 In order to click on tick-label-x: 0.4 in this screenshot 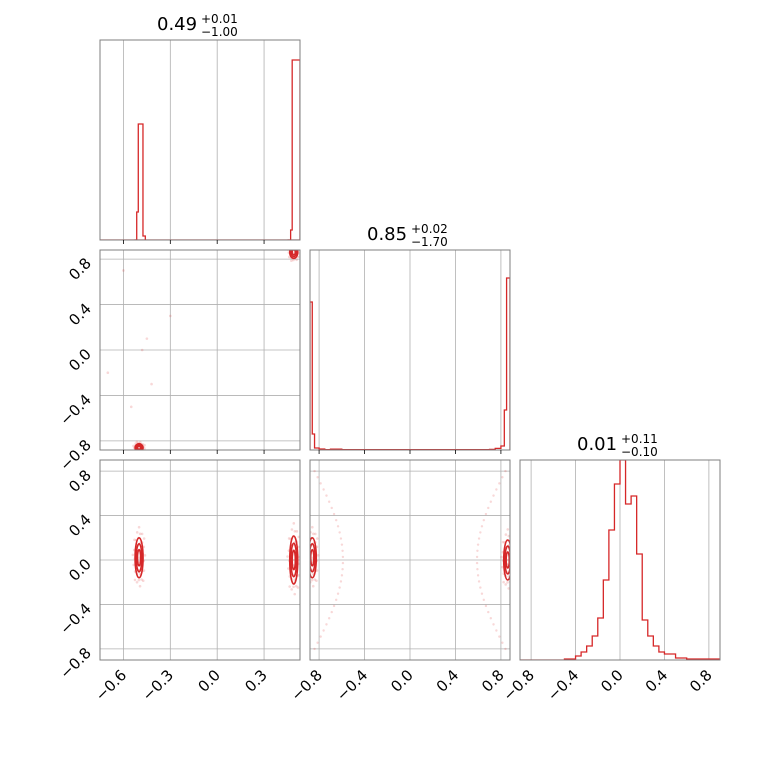, I will do `click(657, 681)`.